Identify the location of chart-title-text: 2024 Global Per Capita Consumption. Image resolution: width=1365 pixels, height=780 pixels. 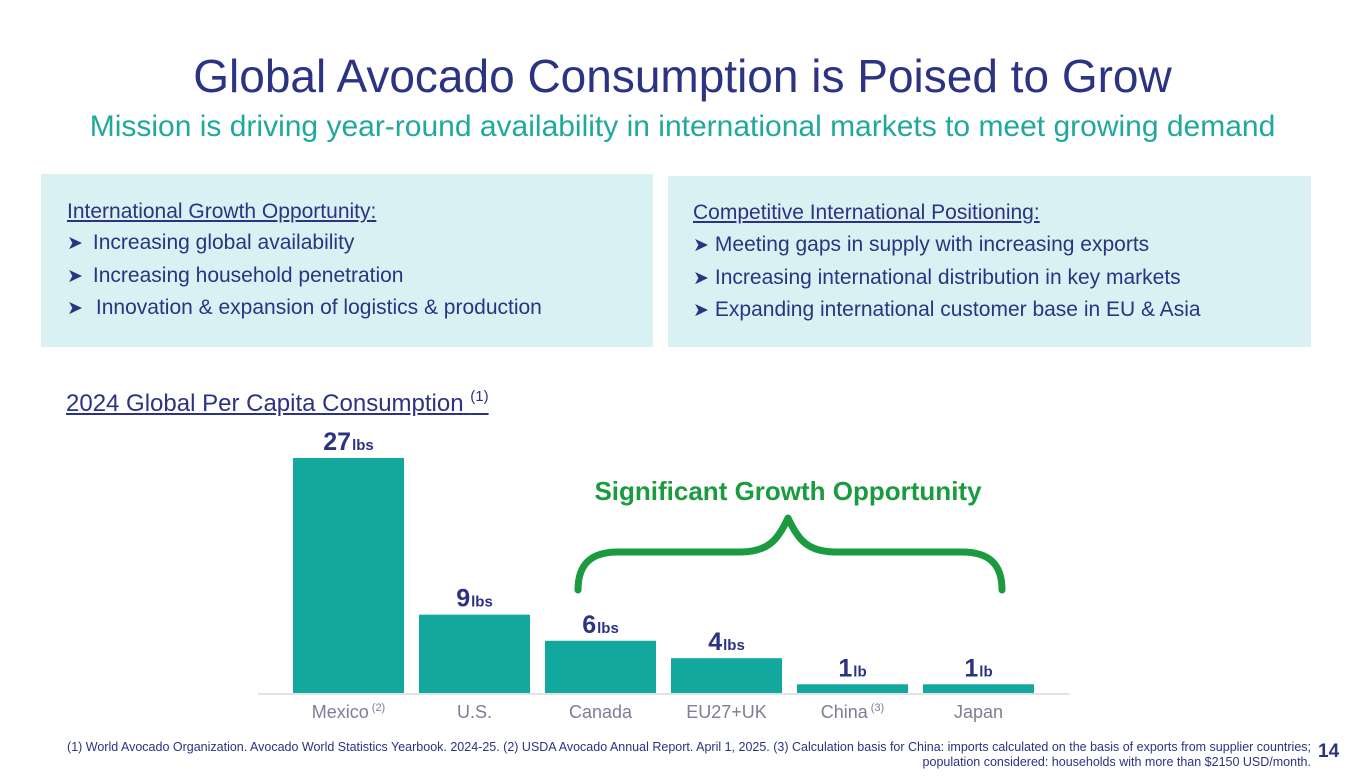
(265, 403).